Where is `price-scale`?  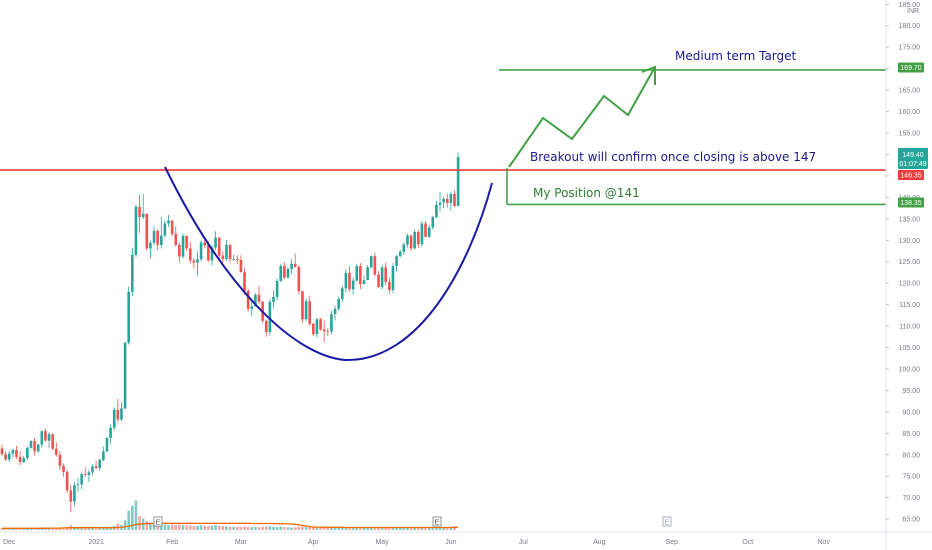 price-scale is located at coordinates (909, 275).